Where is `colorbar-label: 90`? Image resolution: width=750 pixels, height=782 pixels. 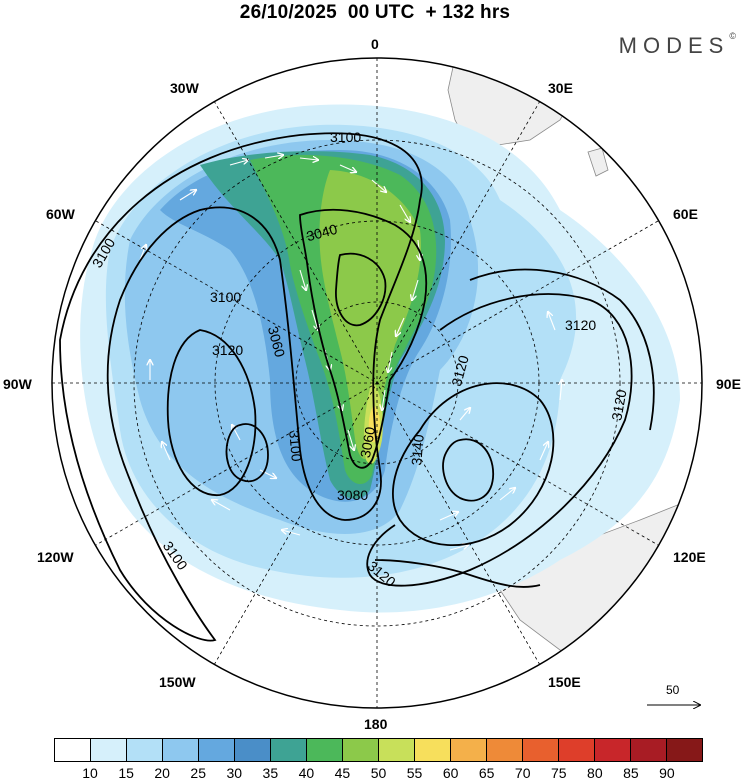
colorbar-label: 90 is located at coordinates (667, 773).